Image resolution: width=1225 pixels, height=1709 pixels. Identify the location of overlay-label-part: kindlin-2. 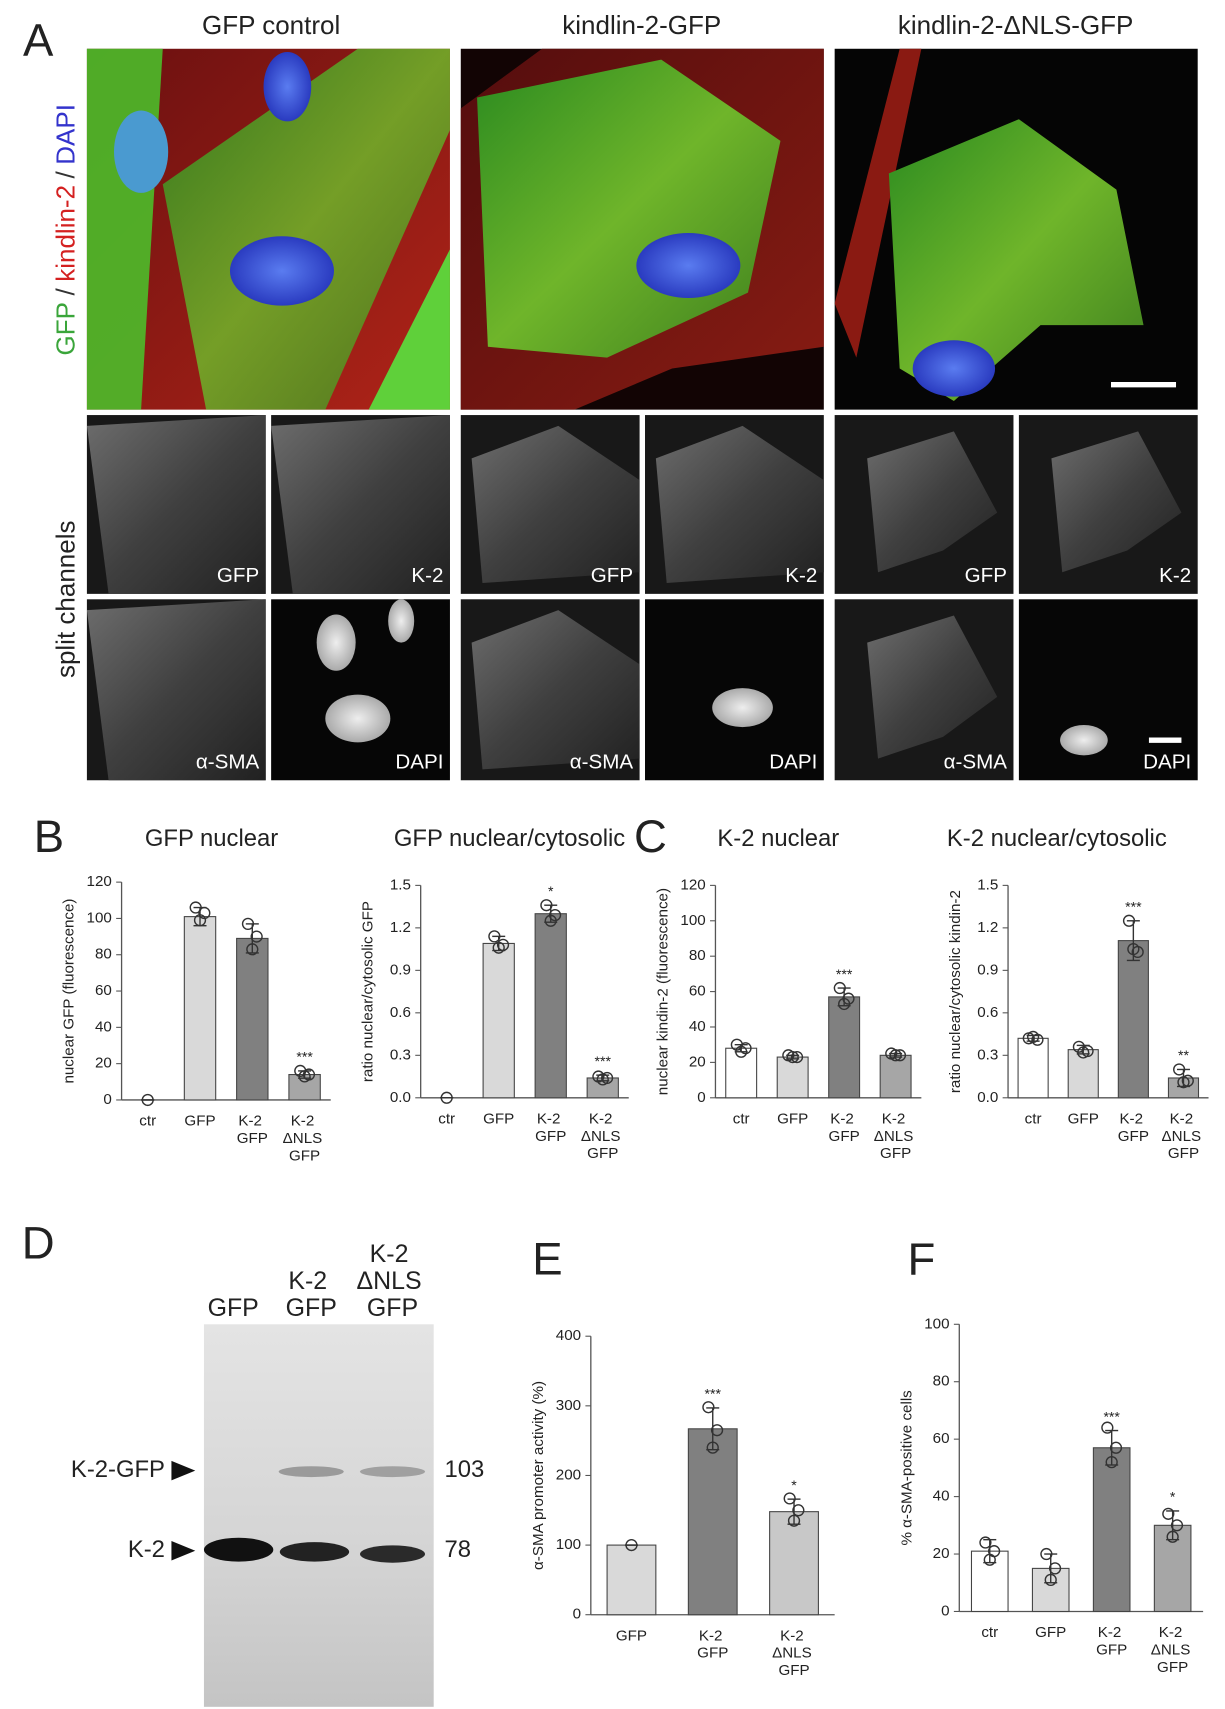
(65, 233).